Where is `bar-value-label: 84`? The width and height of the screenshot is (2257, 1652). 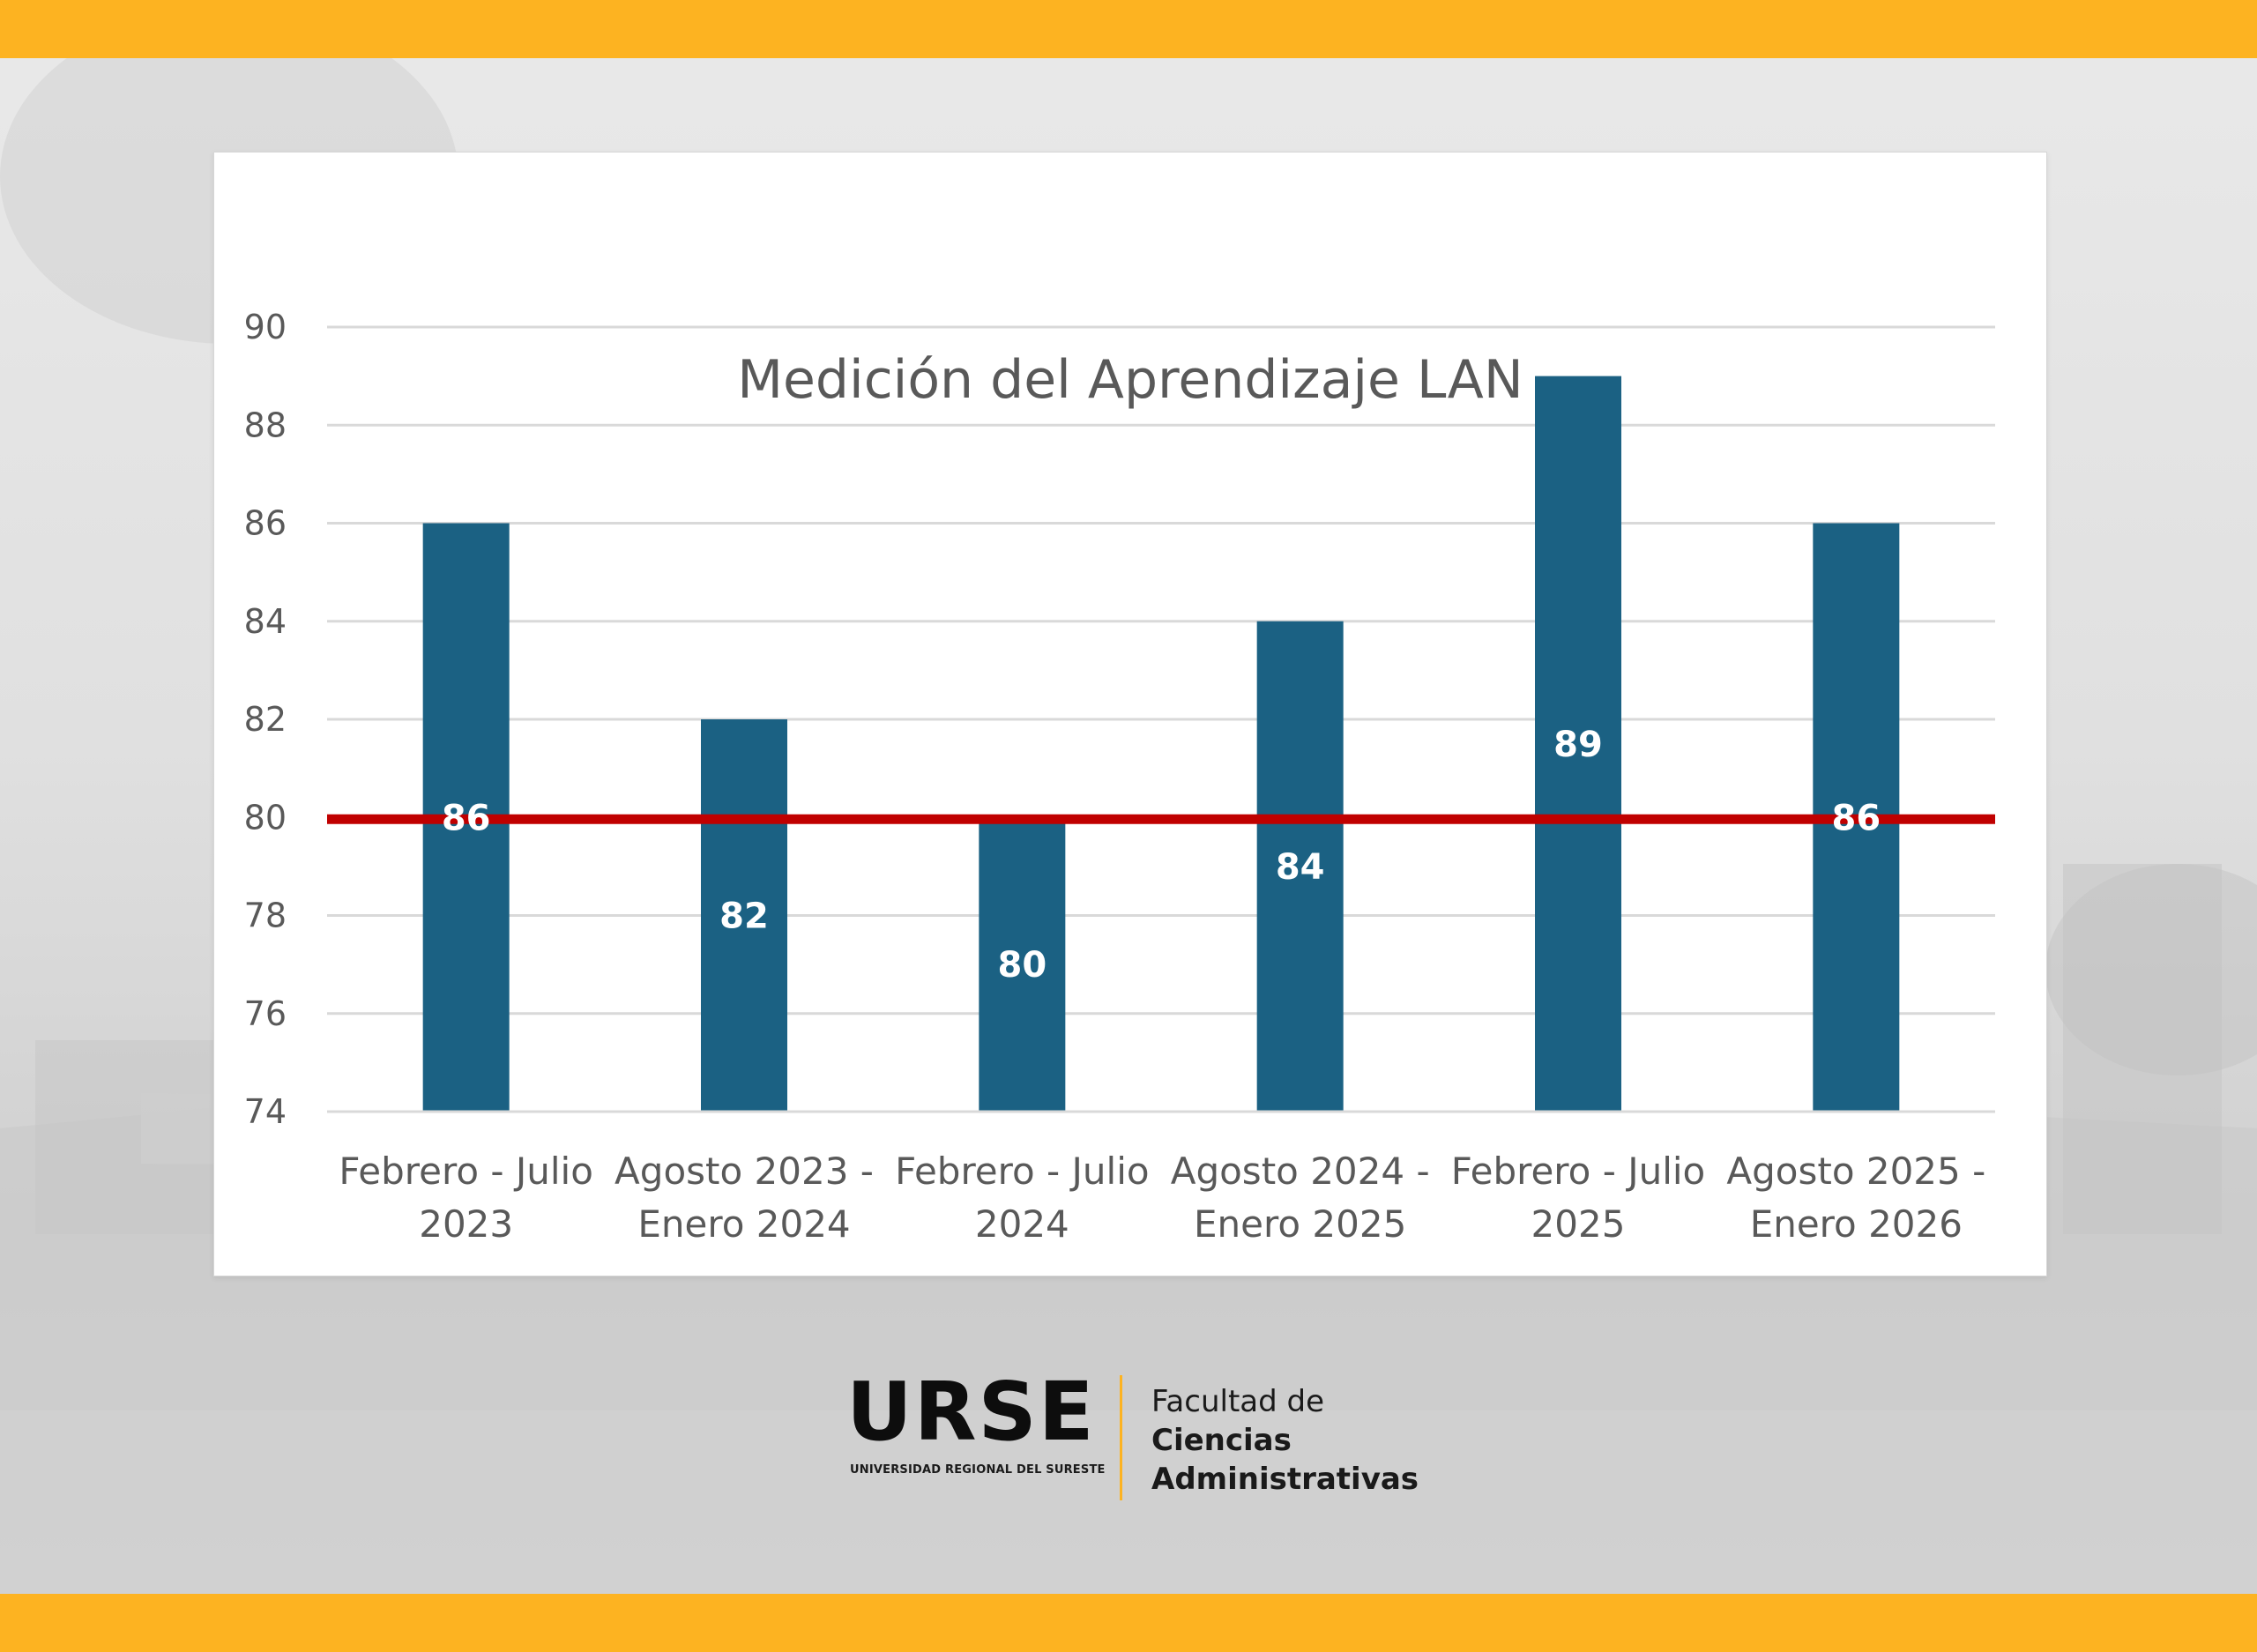 bar-value-label: 84 is located at coordinates (1300, 867).